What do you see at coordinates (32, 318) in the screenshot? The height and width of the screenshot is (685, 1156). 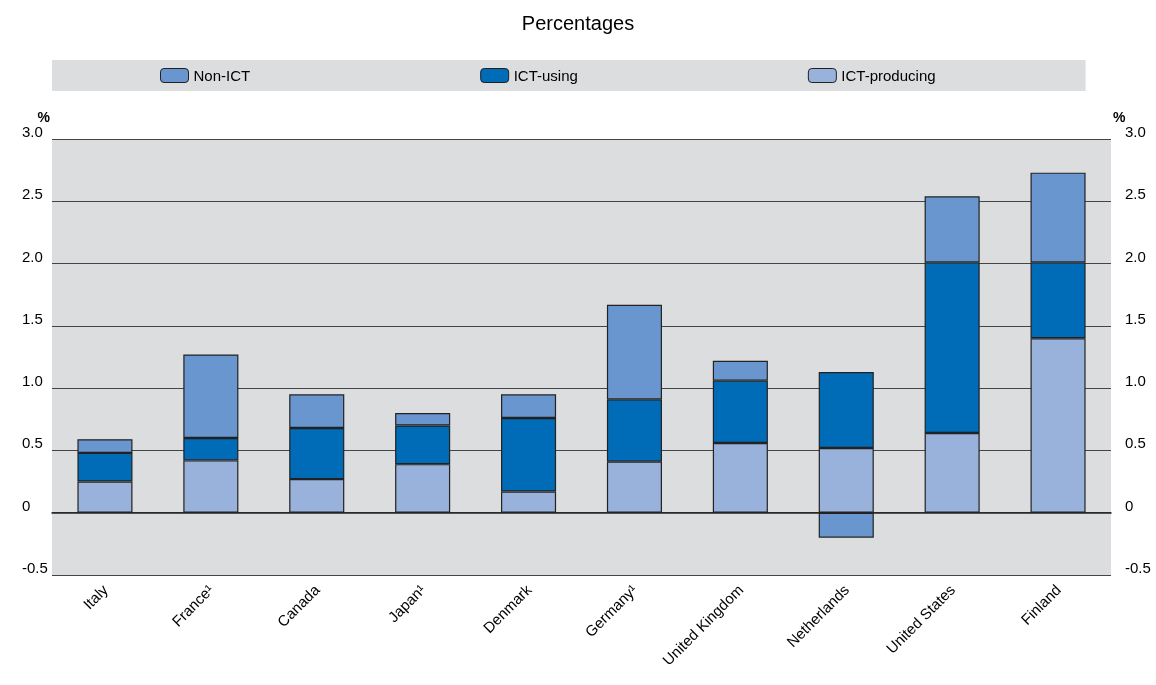 I see `y-tick-label: 1.5` at bounding box center [32, 318].